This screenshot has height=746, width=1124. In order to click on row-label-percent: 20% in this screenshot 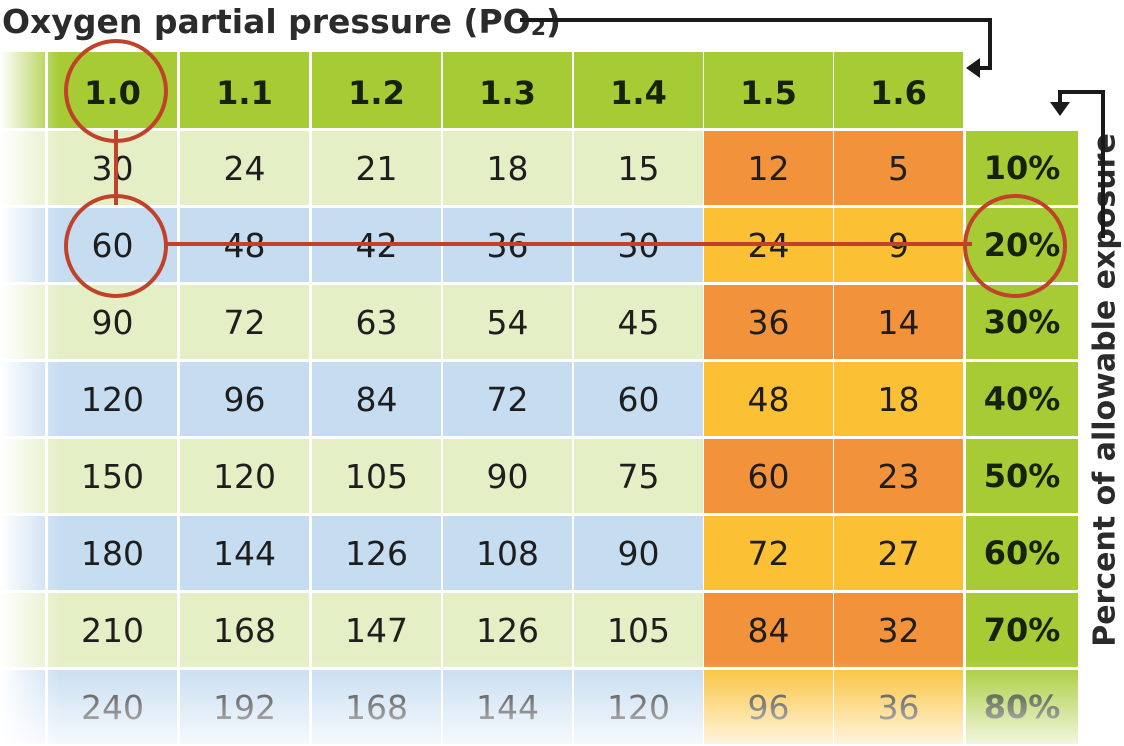, I will do `click(1022, 245)`.